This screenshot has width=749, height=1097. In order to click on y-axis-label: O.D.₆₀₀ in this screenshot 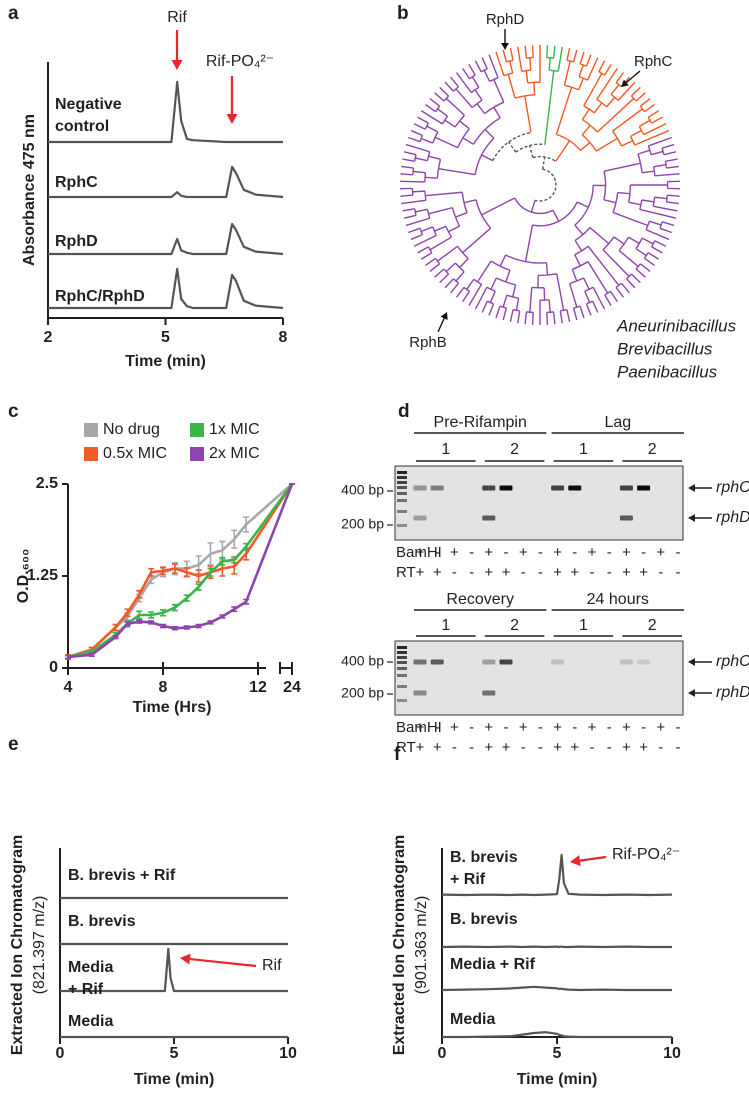, I will do `click(23, 576)`.